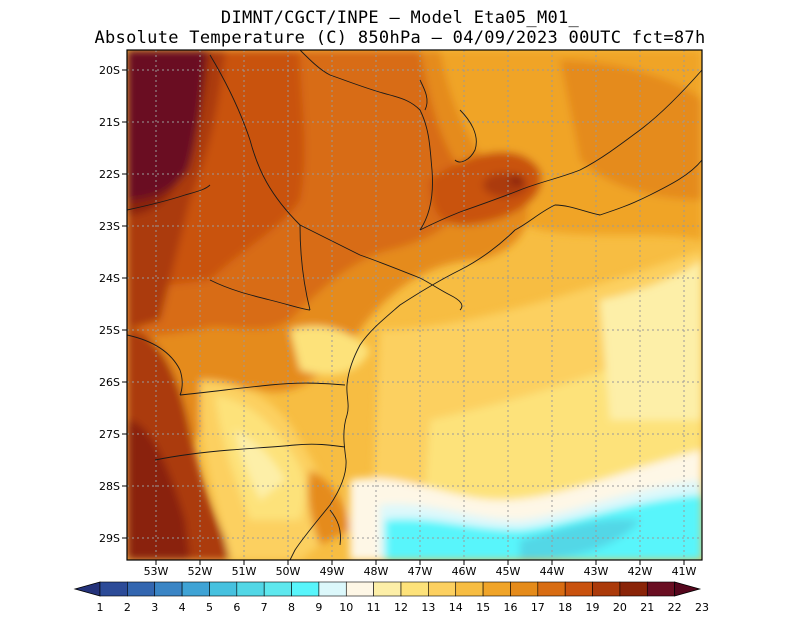 This screenshot has width=800, height=618. Describe the element at coordinates (400, 18) in the screenshot. I see `chart-title-line-1: DIMNT/CGCT/INPE — Model Eta05_M01_` at that location.